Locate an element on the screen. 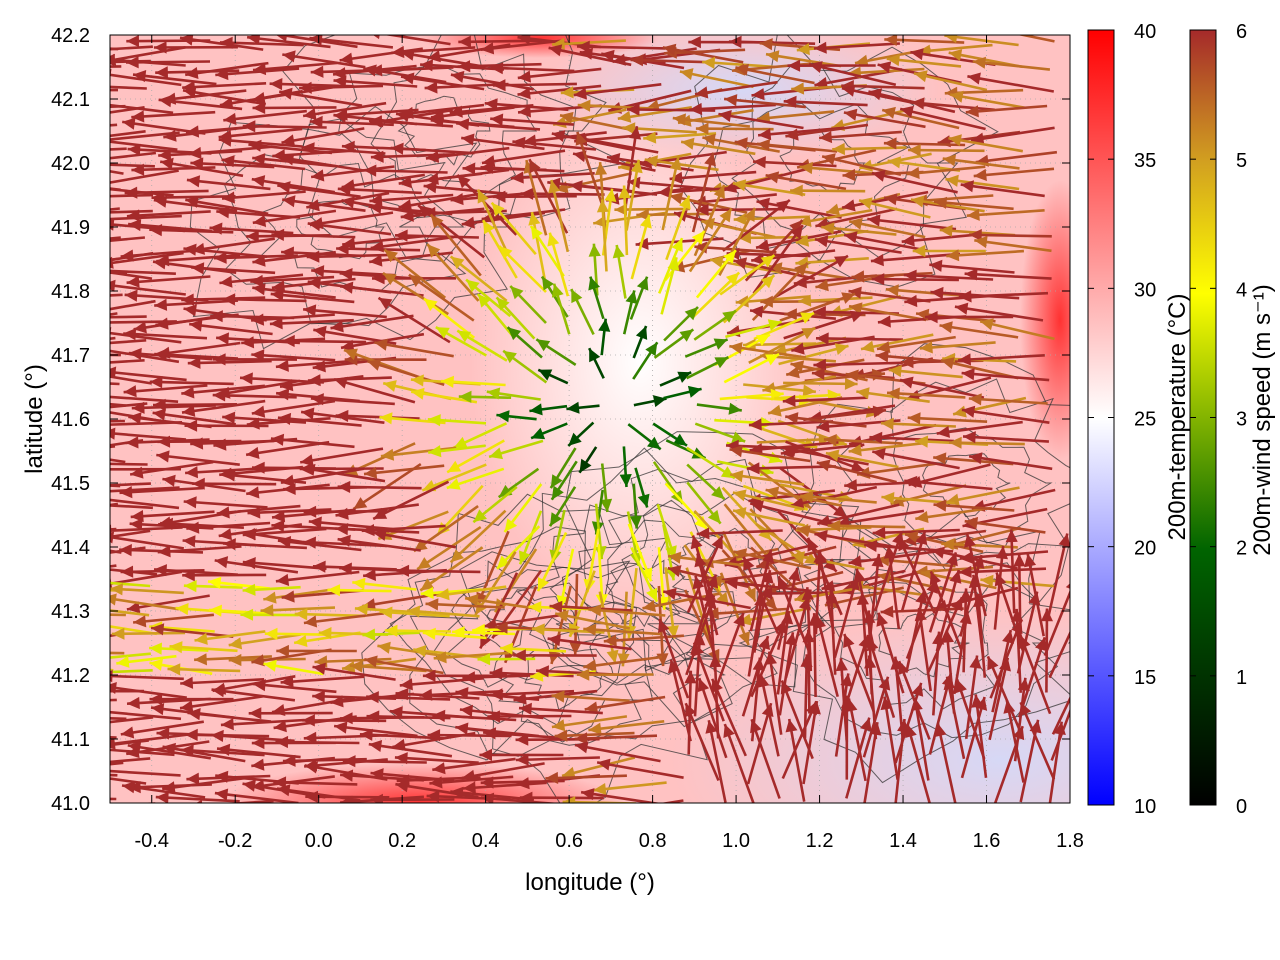  x-tick-label: 0.0 is located at coordinates (319, 841).